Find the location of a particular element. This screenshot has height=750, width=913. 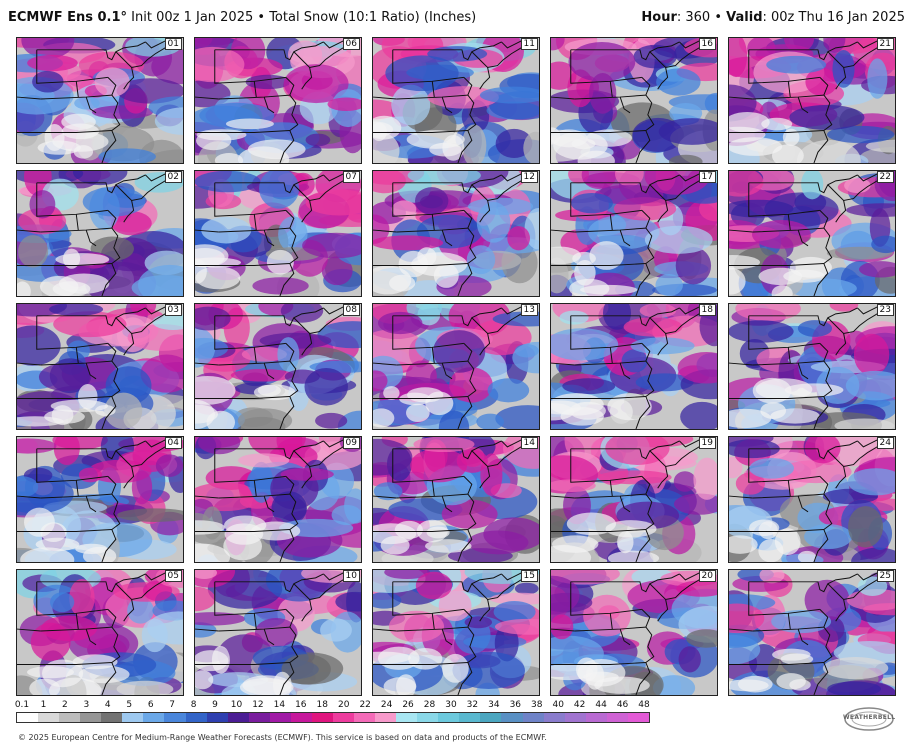

member-number: 16 is located at coordinates (707, 44).